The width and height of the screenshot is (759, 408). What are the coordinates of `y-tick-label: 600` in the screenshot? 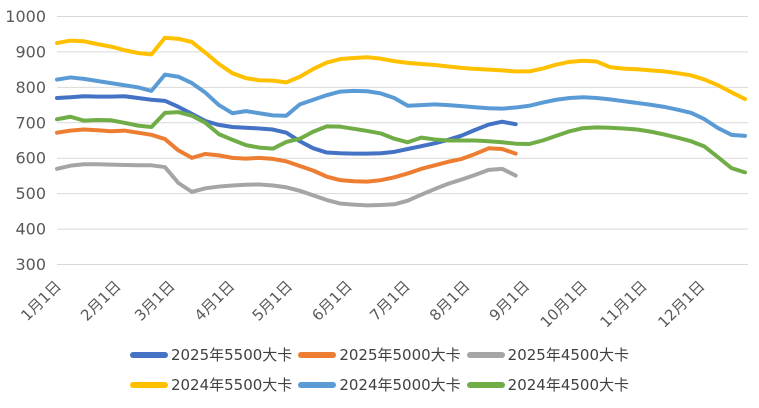 It's located at (30, 158).